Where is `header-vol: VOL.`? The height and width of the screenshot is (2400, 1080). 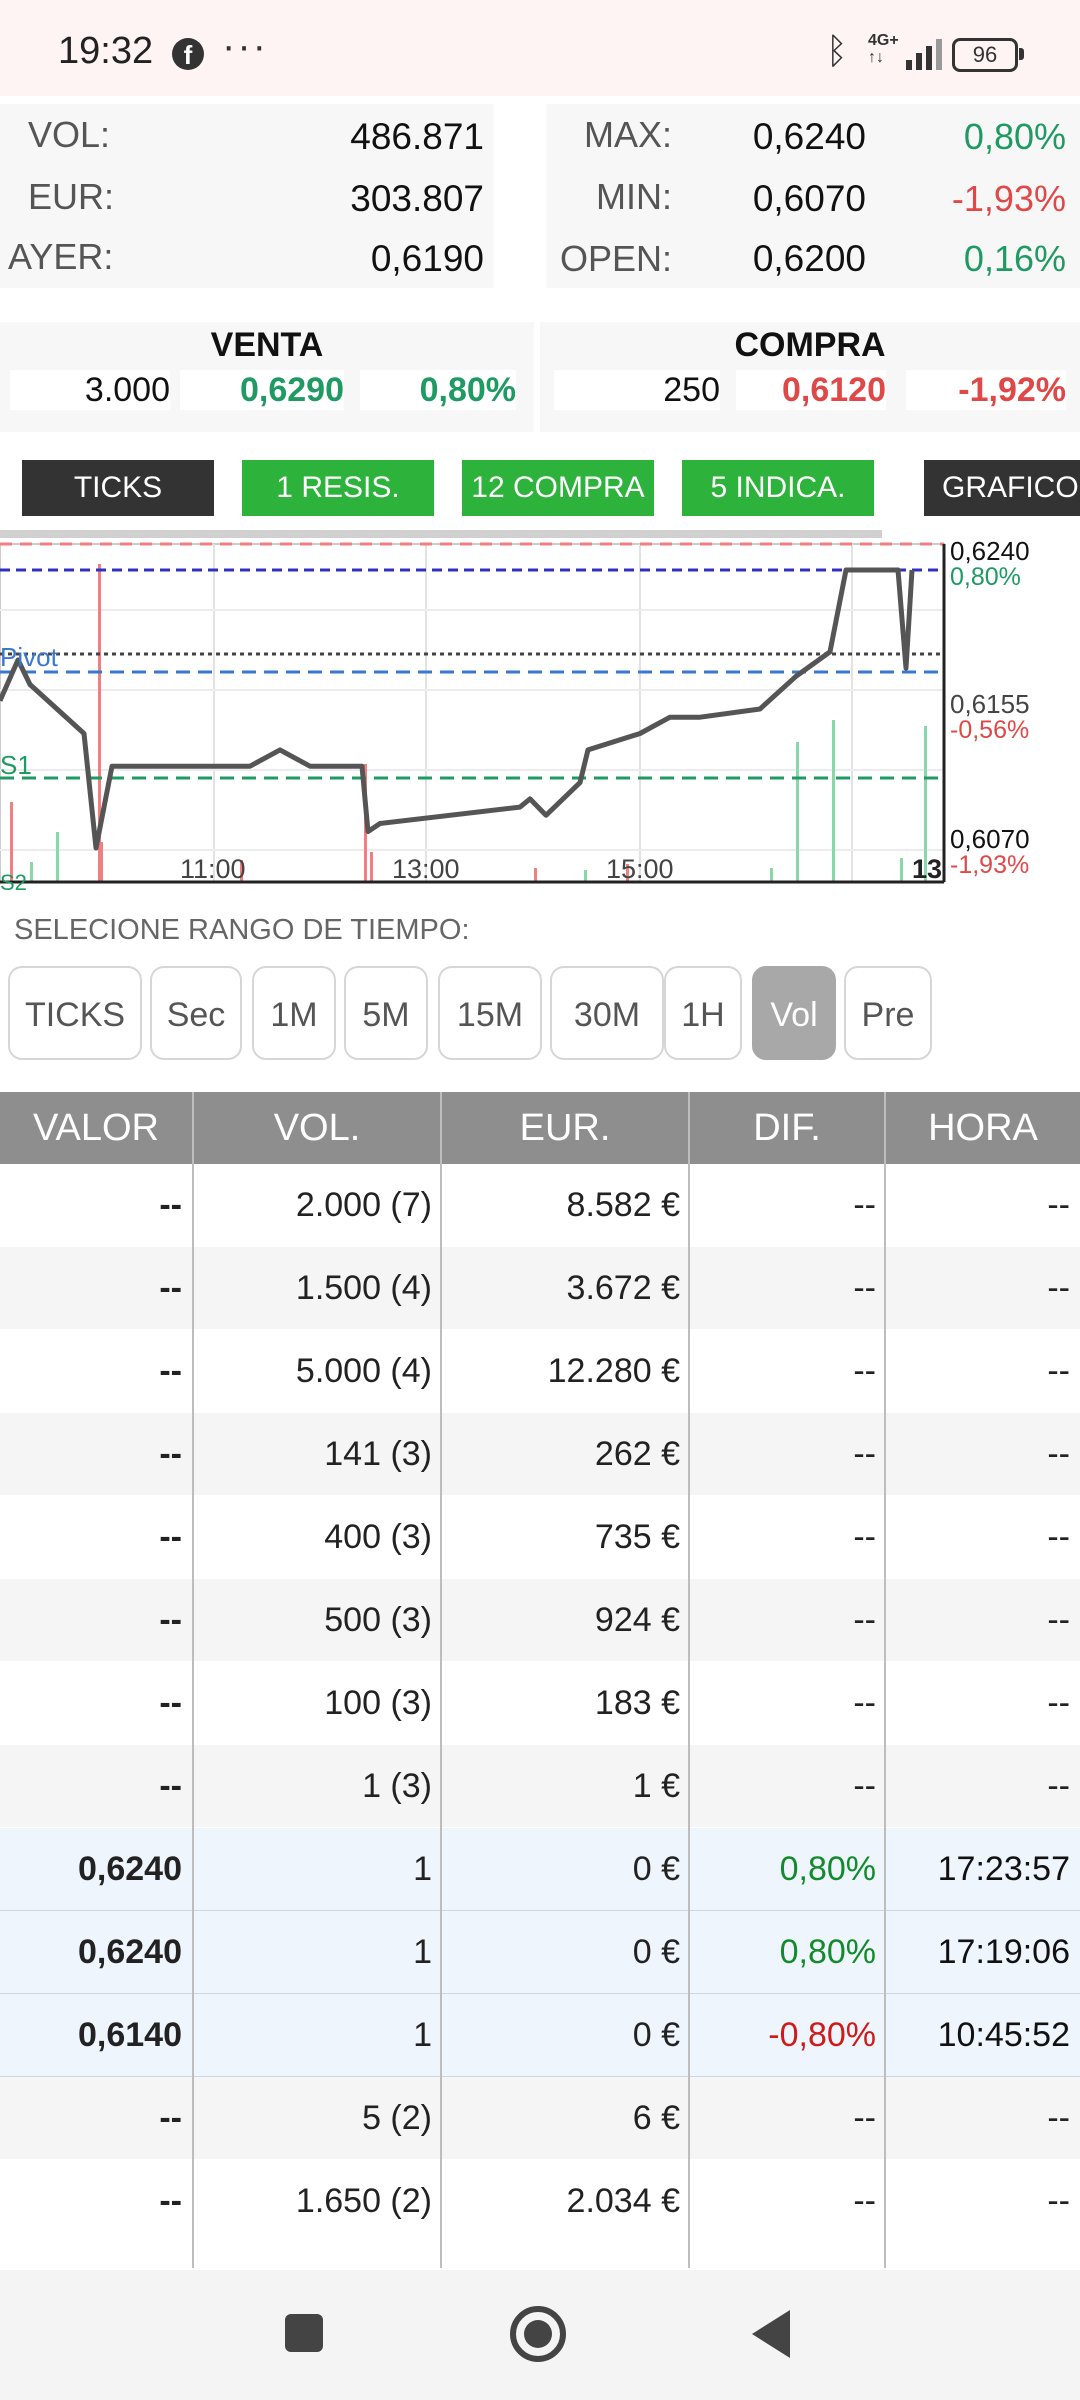 header-vol: VOL. is located at coordinates (317, 1128).